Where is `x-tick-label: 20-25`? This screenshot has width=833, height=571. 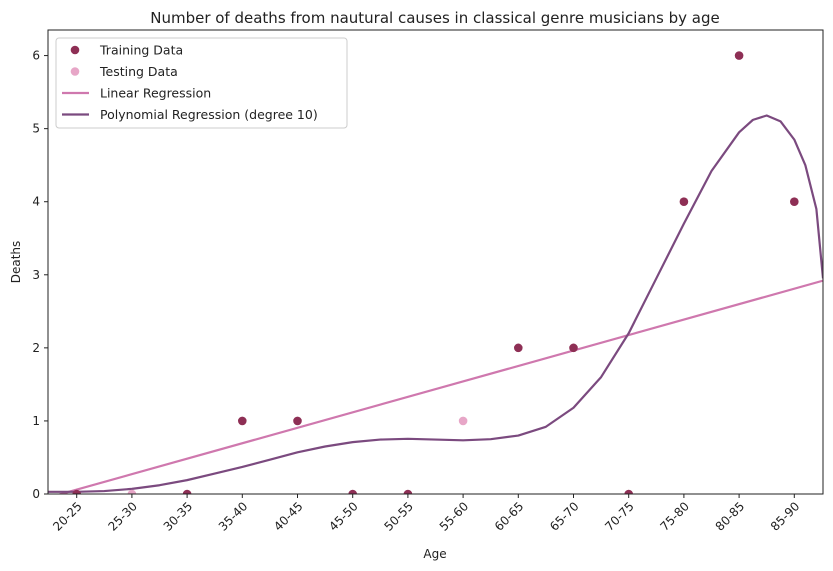
x-tick-label: 20-25 is located at coordinates (67, 516).